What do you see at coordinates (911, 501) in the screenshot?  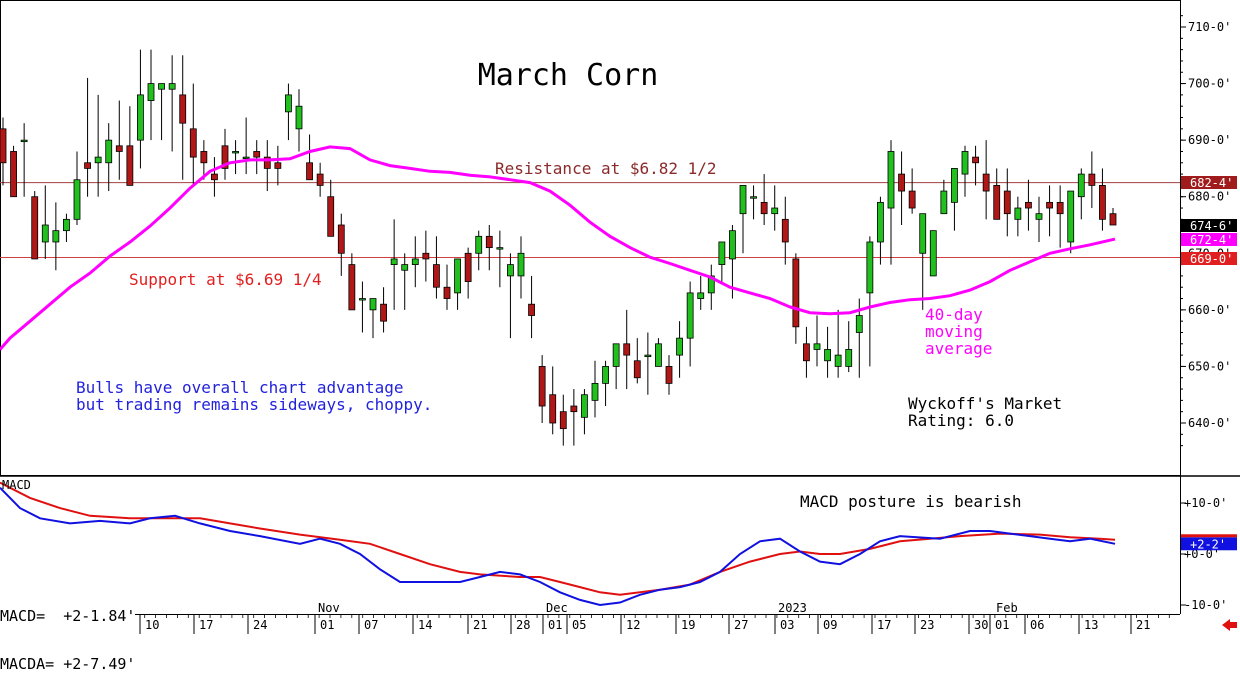 I see `macd-caption: MACD posture is bearish` at bounding box center [911, 501].